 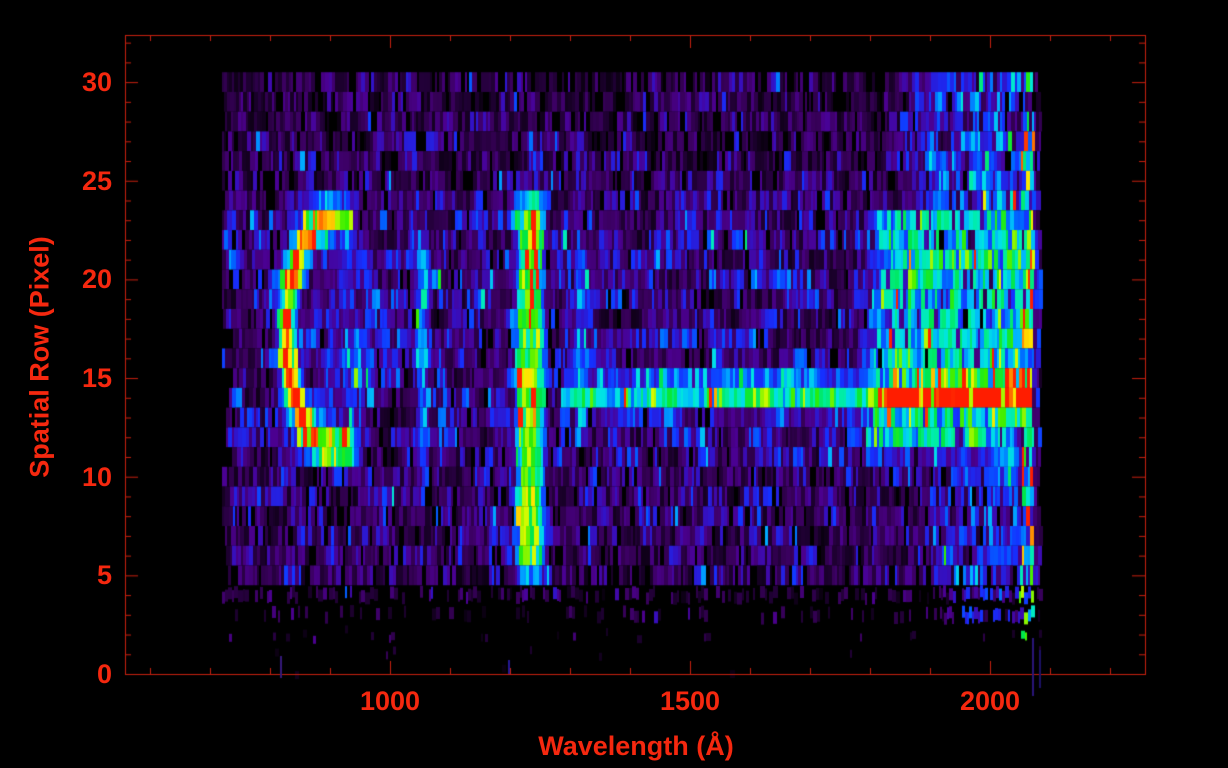 I want to click on y-tick-label: 5, so click(x=104, y=575).